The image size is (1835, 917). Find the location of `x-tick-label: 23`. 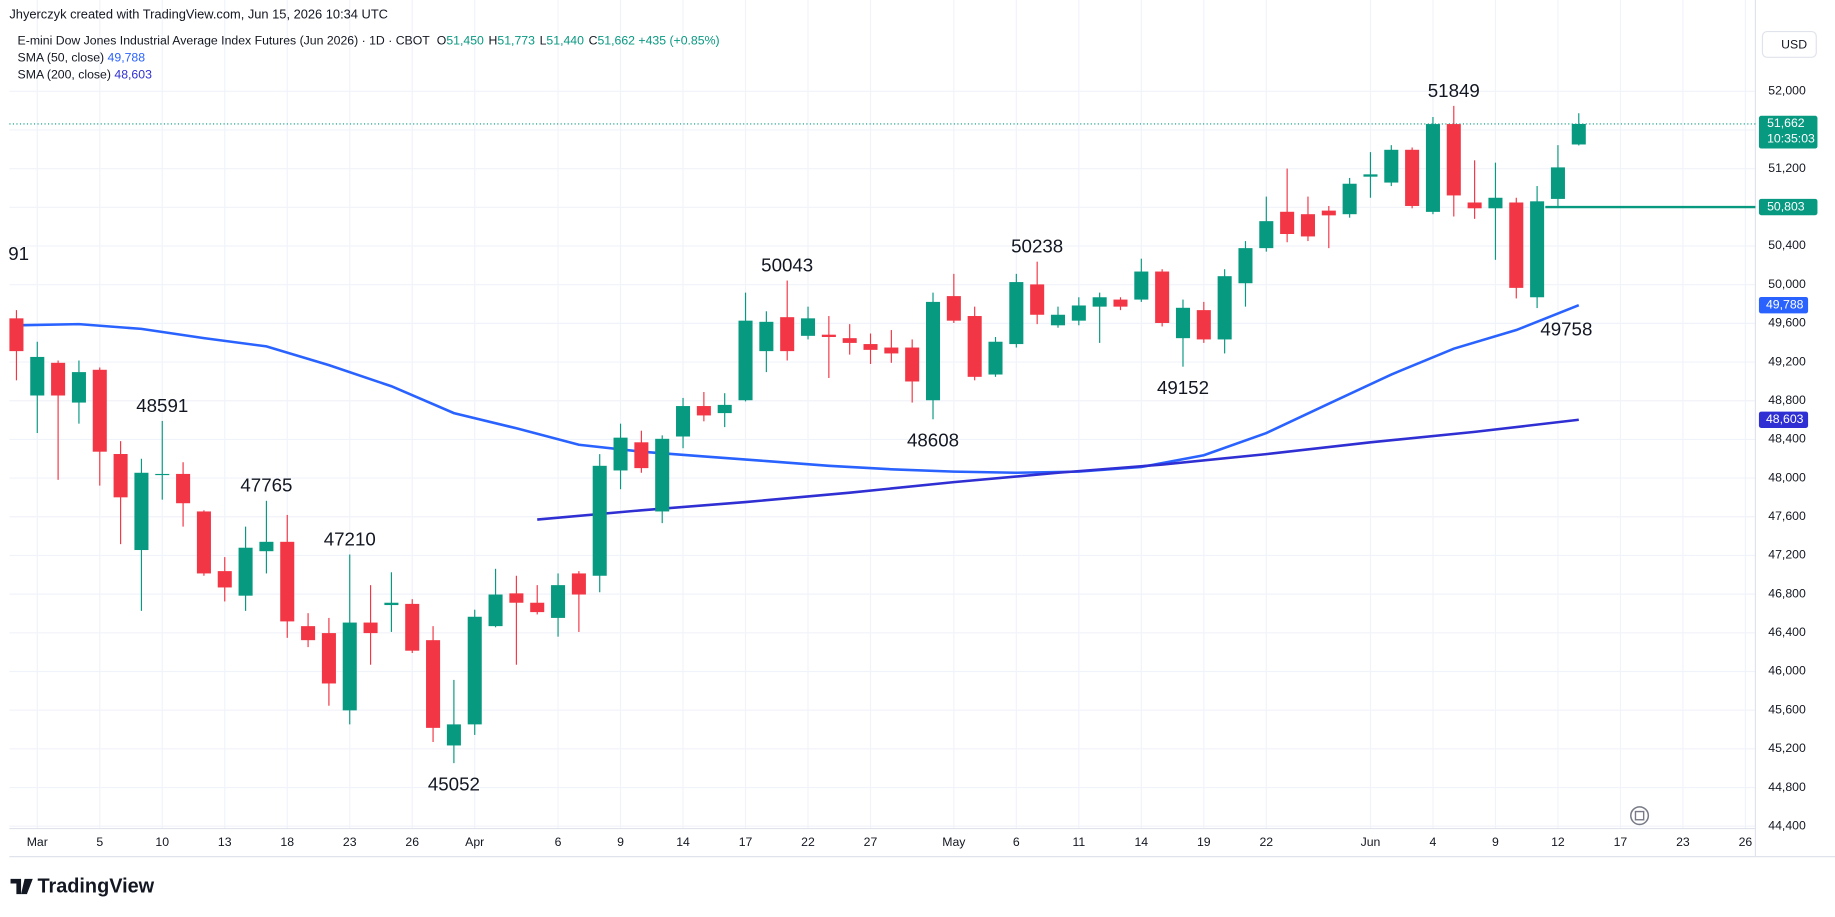

x-tick-label: 23 is located at coordinates (1683, 842).